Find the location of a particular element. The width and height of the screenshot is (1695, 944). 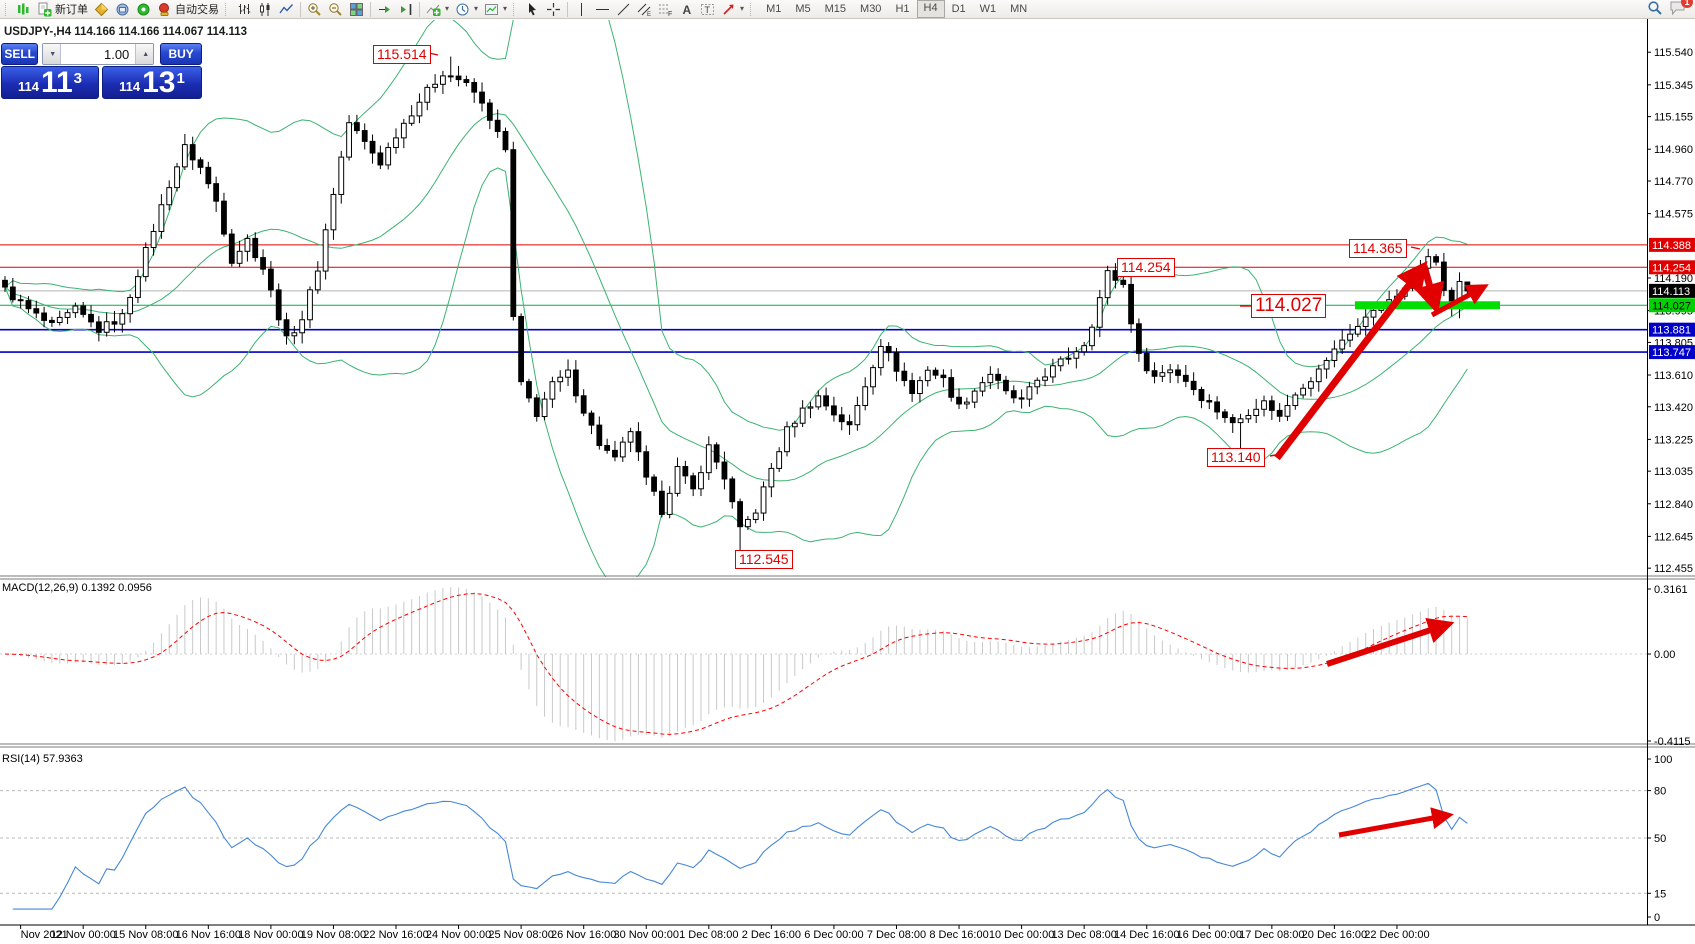

trendline-tool is located at coordinates (623, 9).